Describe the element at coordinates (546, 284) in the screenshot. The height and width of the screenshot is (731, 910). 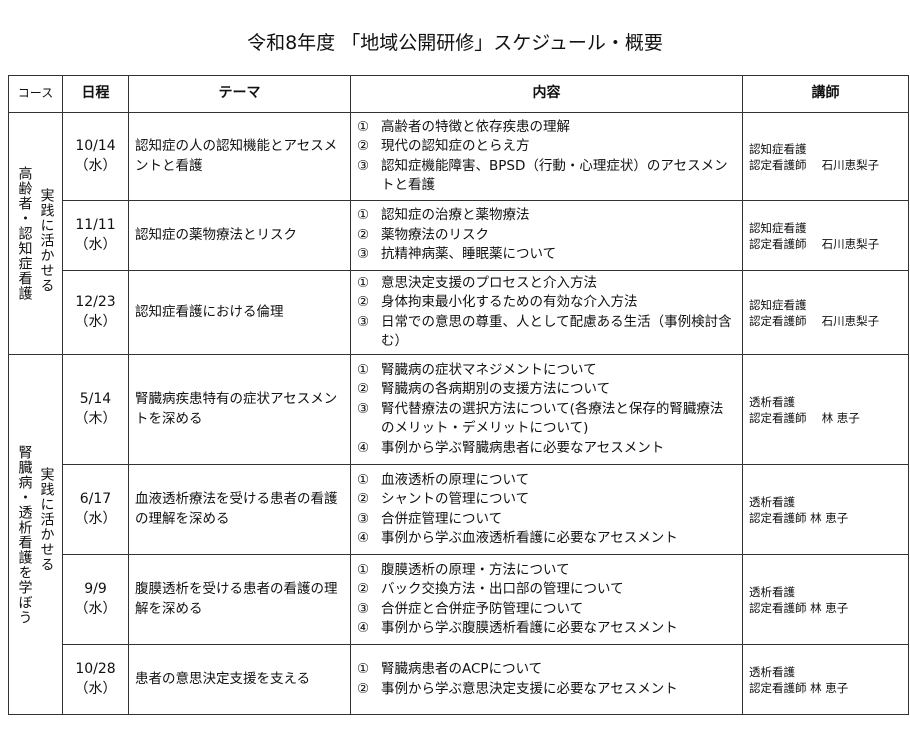
I see `content-item: ① 意思決定支援のプロセスと介入方法` at that location.